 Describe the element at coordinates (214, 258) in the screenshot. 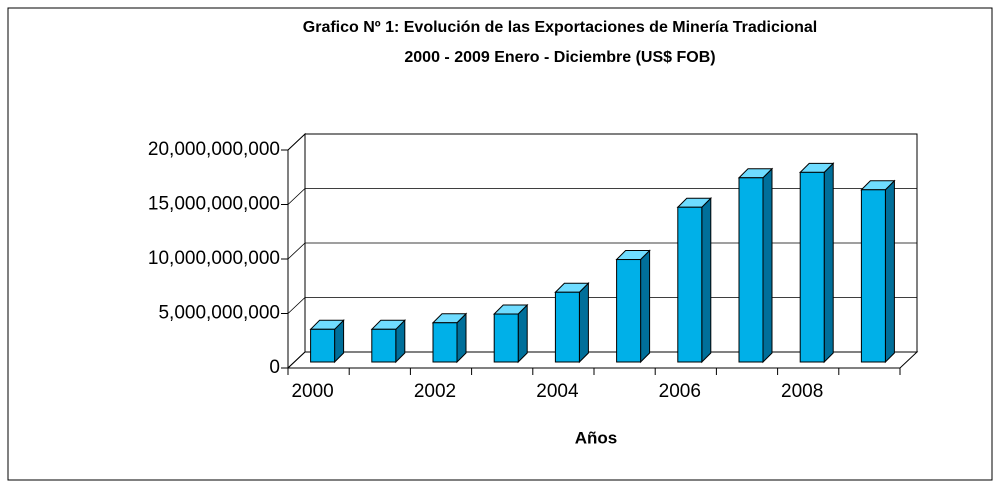

I see `y-tick-label: 10,000,000,000` at that location.